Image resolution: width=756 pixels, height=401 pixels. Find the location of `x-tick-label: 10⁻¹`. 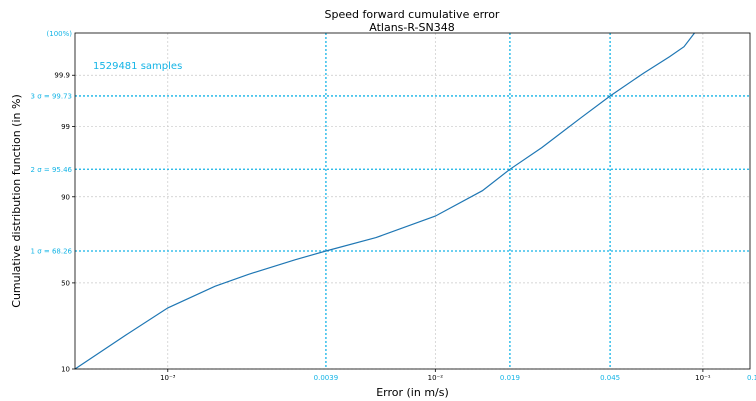

x-tick-label: 10⁻¹ is located at coordinates (703, 378).